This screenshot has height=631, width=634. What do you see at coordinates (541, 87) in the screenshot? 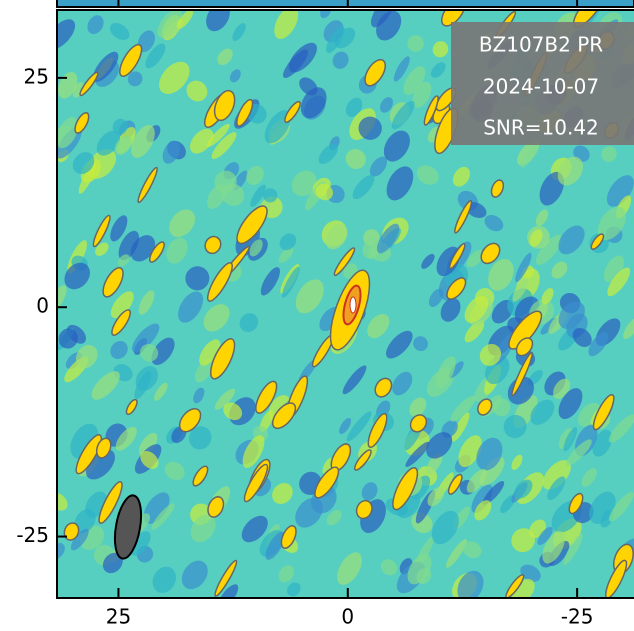
I see `label-text: 2024-10-07` at bounding box center [541, 87].